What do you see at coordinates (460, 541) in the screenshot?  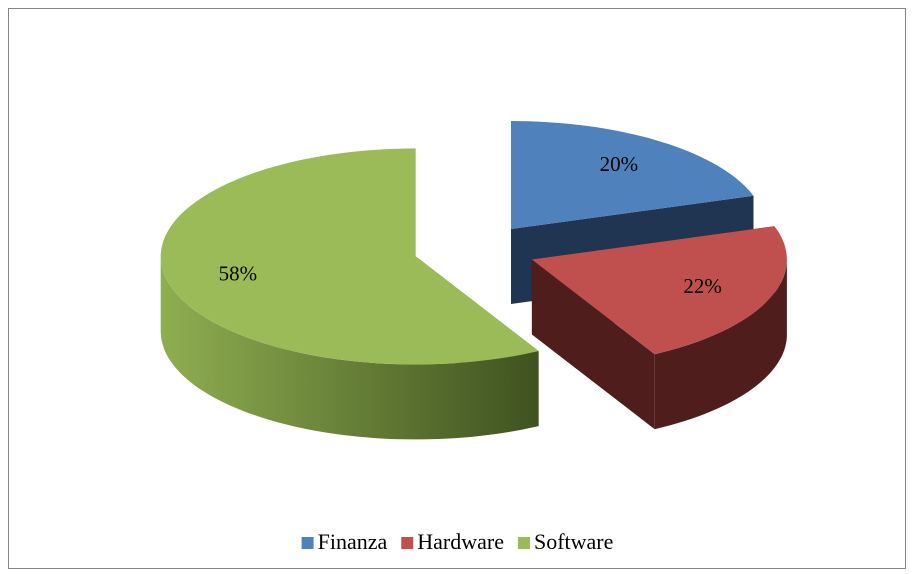 I see `legend-label: Hardware` at bounding box center [460, 541].